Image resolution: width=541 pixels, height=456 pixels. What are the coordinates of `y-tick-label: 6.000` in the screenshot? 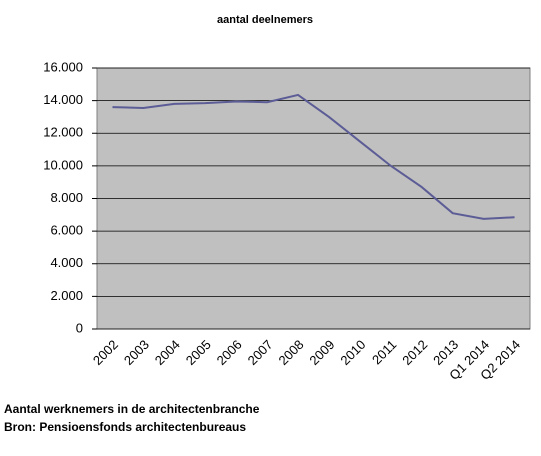 It's located at (66, 230).